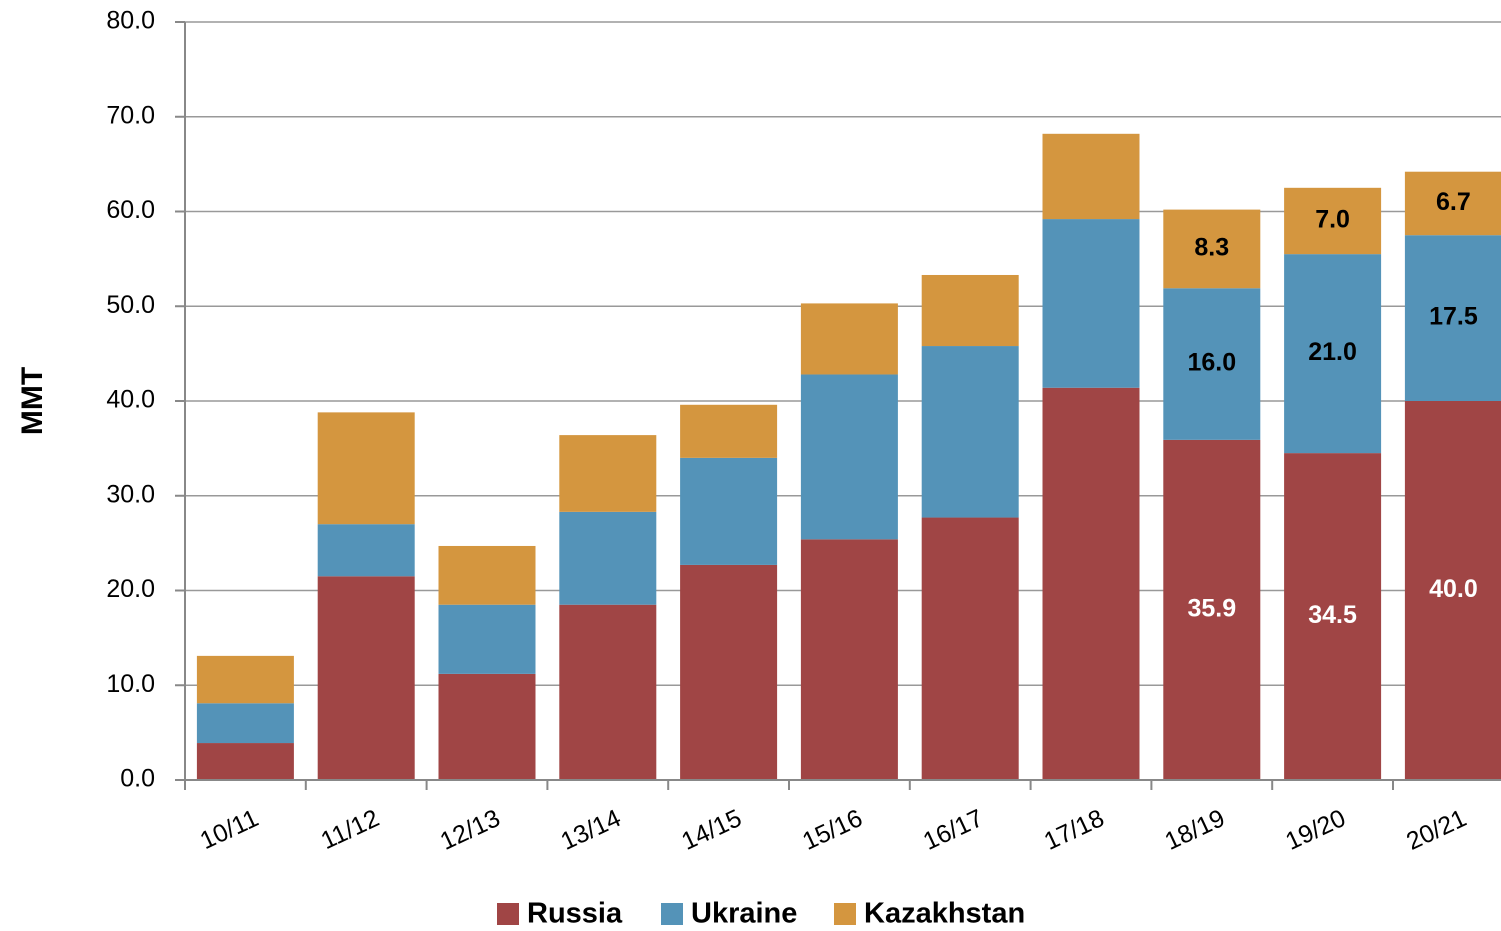 The height and width of the screenshot is (931, 1501). I want to click on x-tick-label: 15/16, so click(832, 830).